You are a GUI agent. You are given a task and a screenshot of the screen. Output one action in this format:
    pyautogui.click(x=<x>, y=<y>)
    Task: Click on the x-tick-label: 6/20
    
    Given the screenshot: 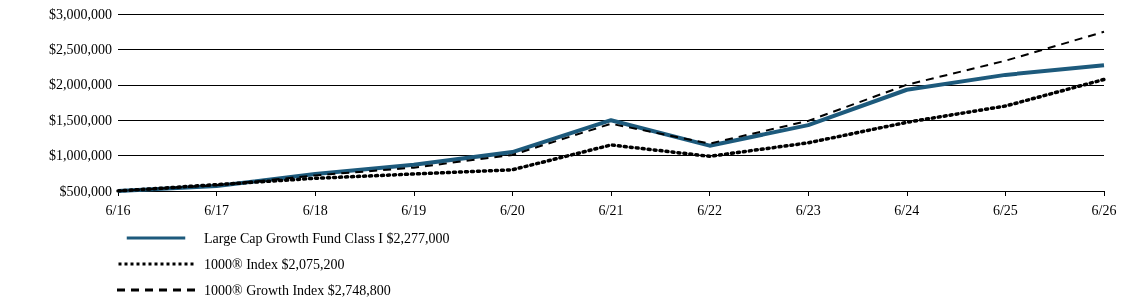 What is the action you would take?
    pyautogui.click(x=512, y=210)
    